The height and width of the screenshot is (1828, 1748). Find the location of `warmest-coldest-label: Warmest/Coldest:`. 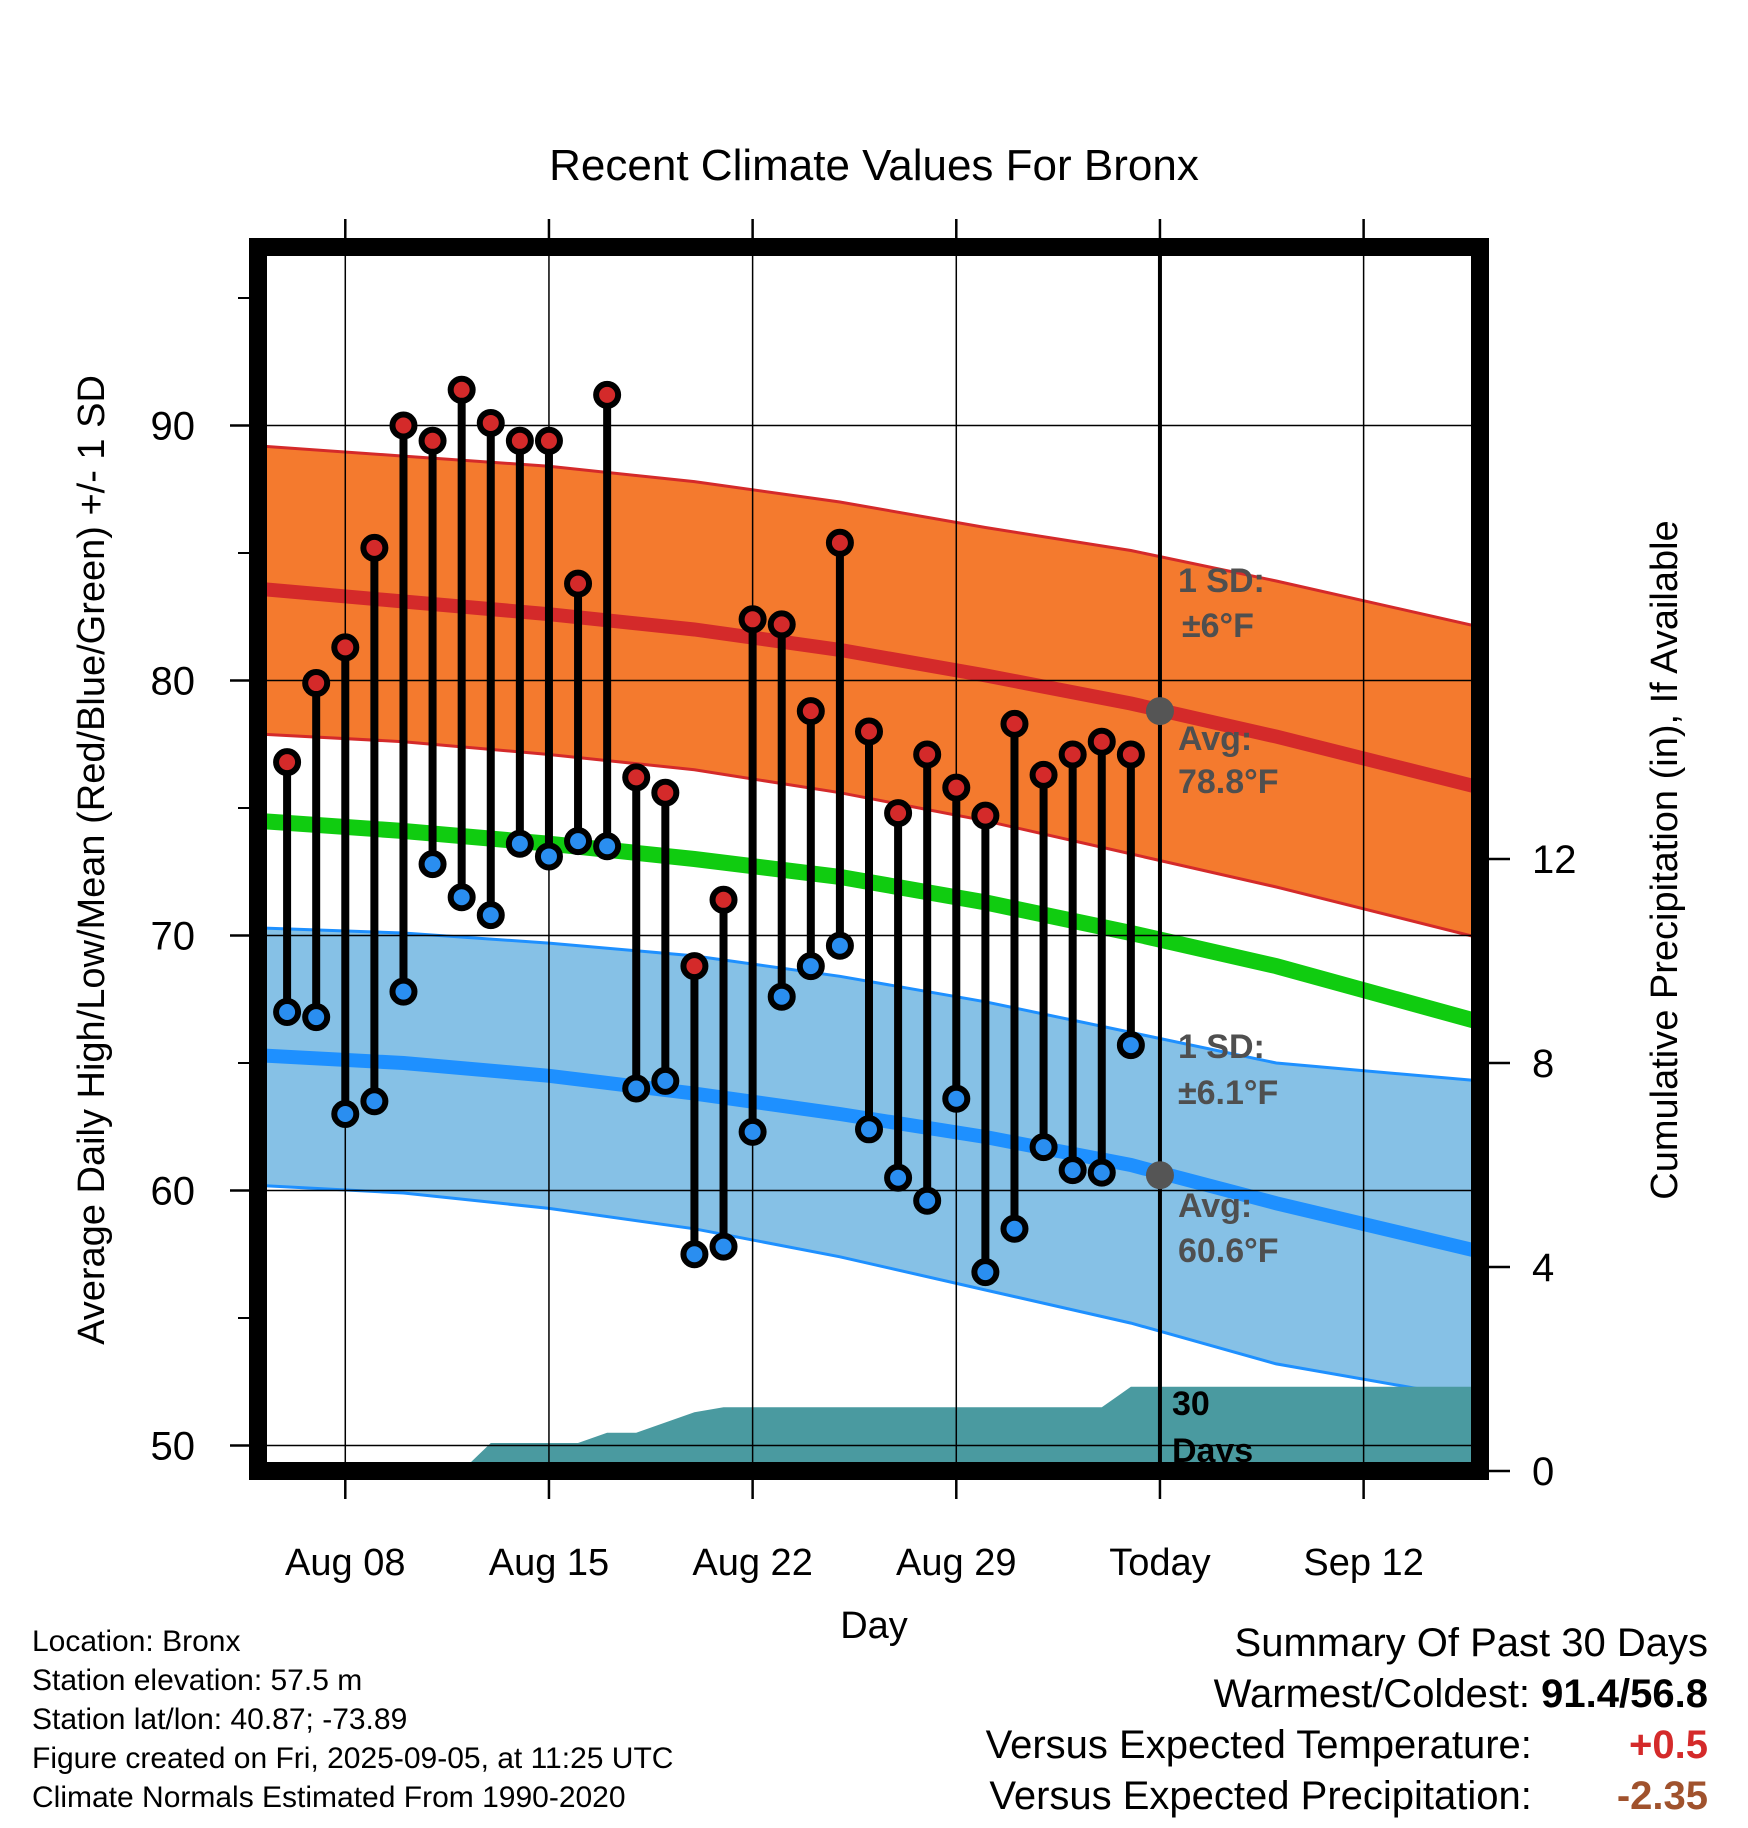

warmest-coldest-label: Warmest/Coldest: is located at coordinates (1372, 1694).